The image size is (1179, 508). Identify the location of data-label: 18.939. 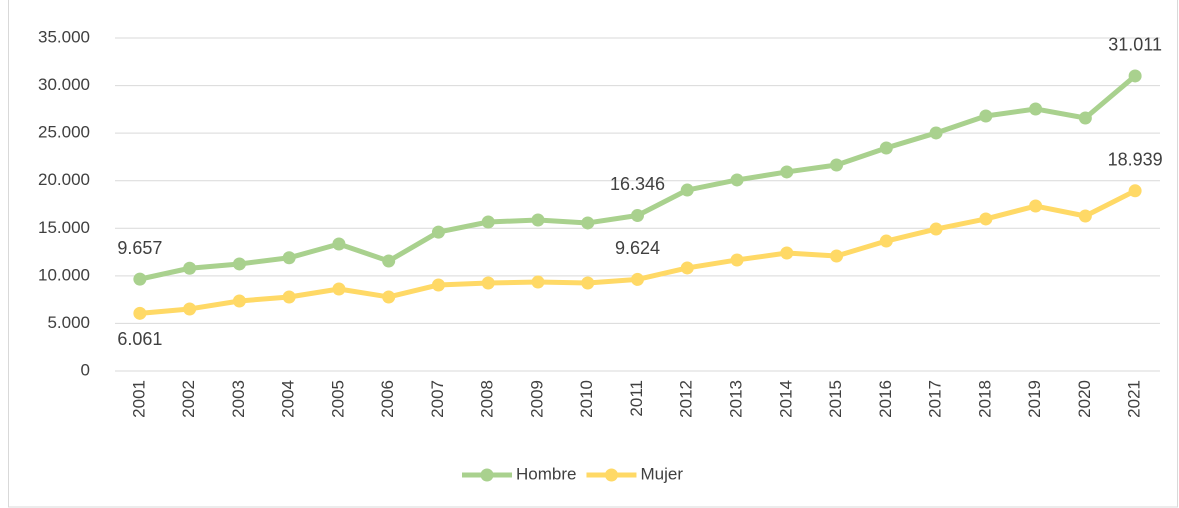
(1135, 160).